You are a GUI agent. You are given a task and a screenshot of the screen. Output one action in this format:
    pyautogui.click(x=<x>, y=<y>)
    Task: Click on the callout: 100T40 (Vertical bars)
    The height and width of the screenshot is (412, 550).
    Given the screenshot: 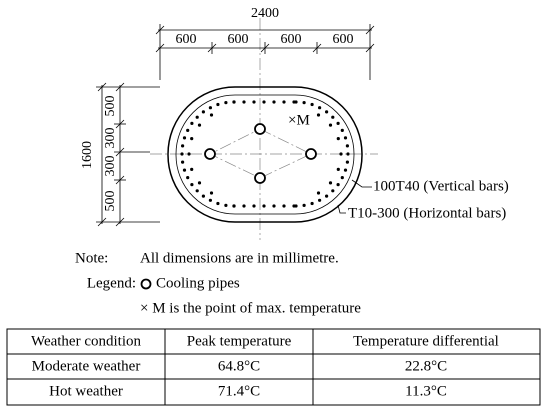 What is the action you would take?
    pyautogui.click(x=441, y=186)
    